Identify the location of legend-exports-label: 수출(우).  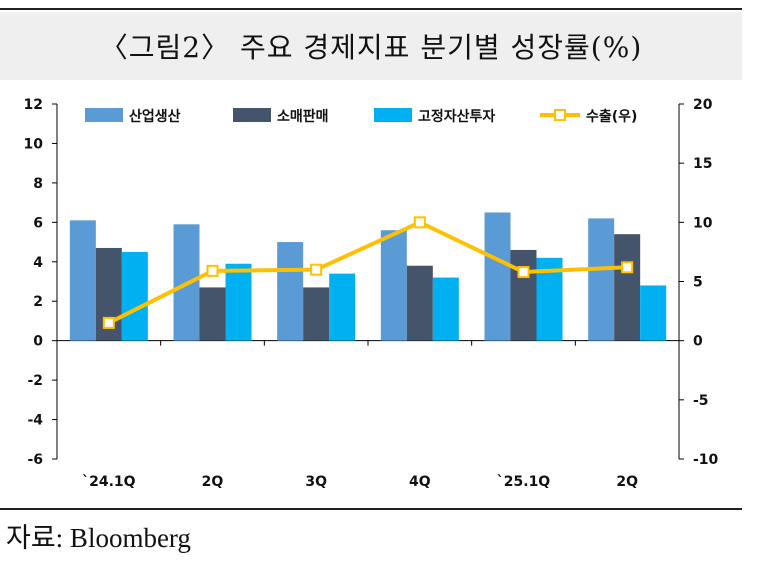
(611, 116).